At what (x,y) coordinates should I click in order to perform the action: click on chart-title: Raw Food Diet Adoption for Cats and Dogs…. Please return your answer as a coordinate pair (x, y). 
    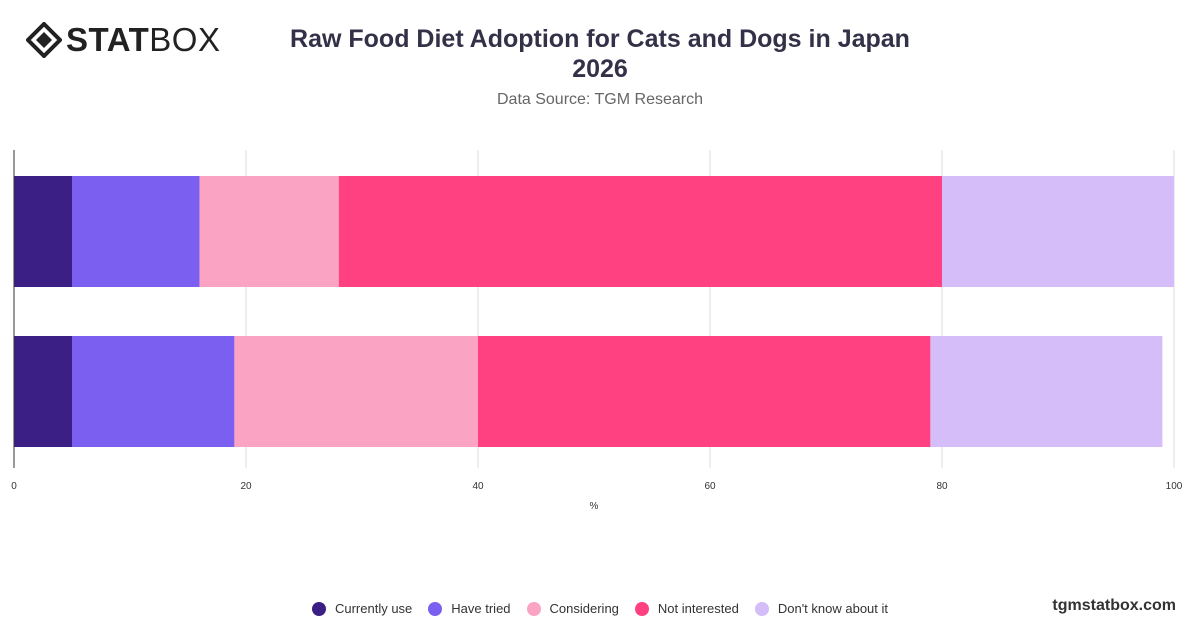
    Looking at the image, I should click on (600, 54).